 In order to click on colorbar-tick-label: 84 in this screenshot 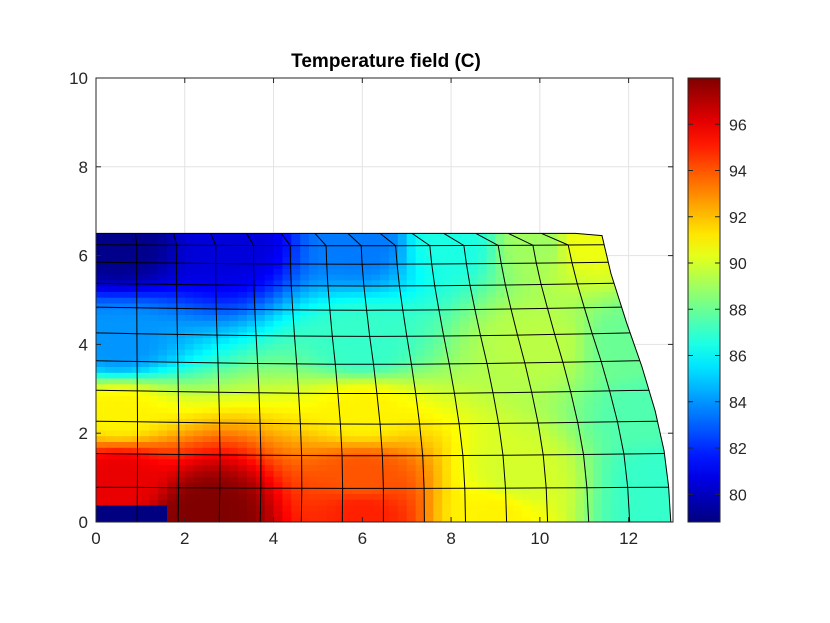, I will do `click(738, 403)`.